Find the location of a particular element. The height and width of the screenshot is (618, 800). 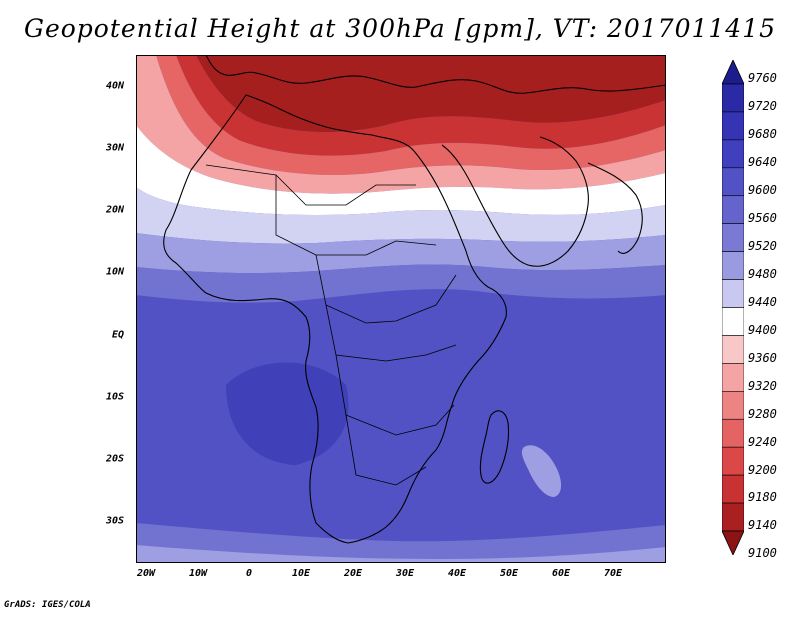

field-band-light-blue is located at coordinates (401, 253).